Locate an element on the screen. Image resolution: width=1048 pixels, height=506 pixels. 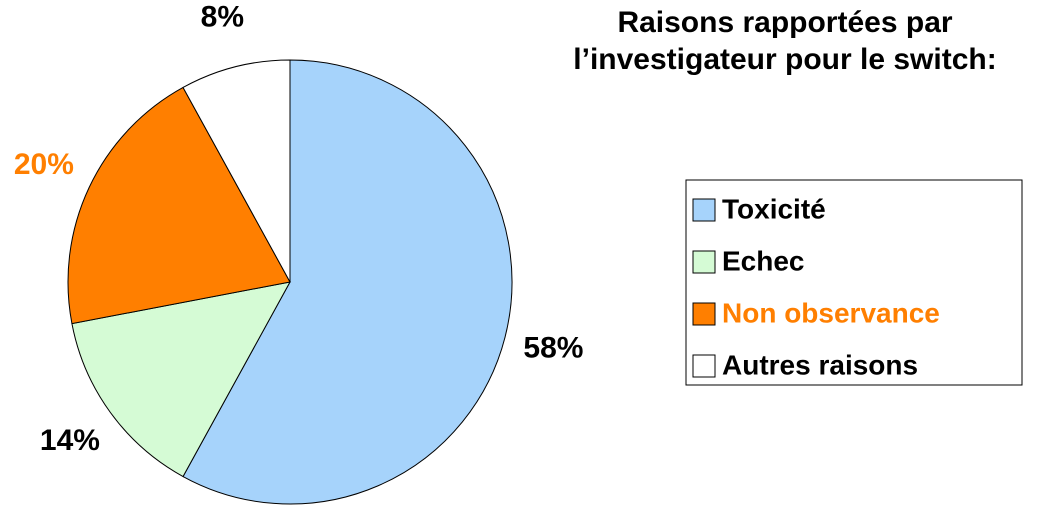
legend-label: Toxicité is located at coordinates (774, 208).